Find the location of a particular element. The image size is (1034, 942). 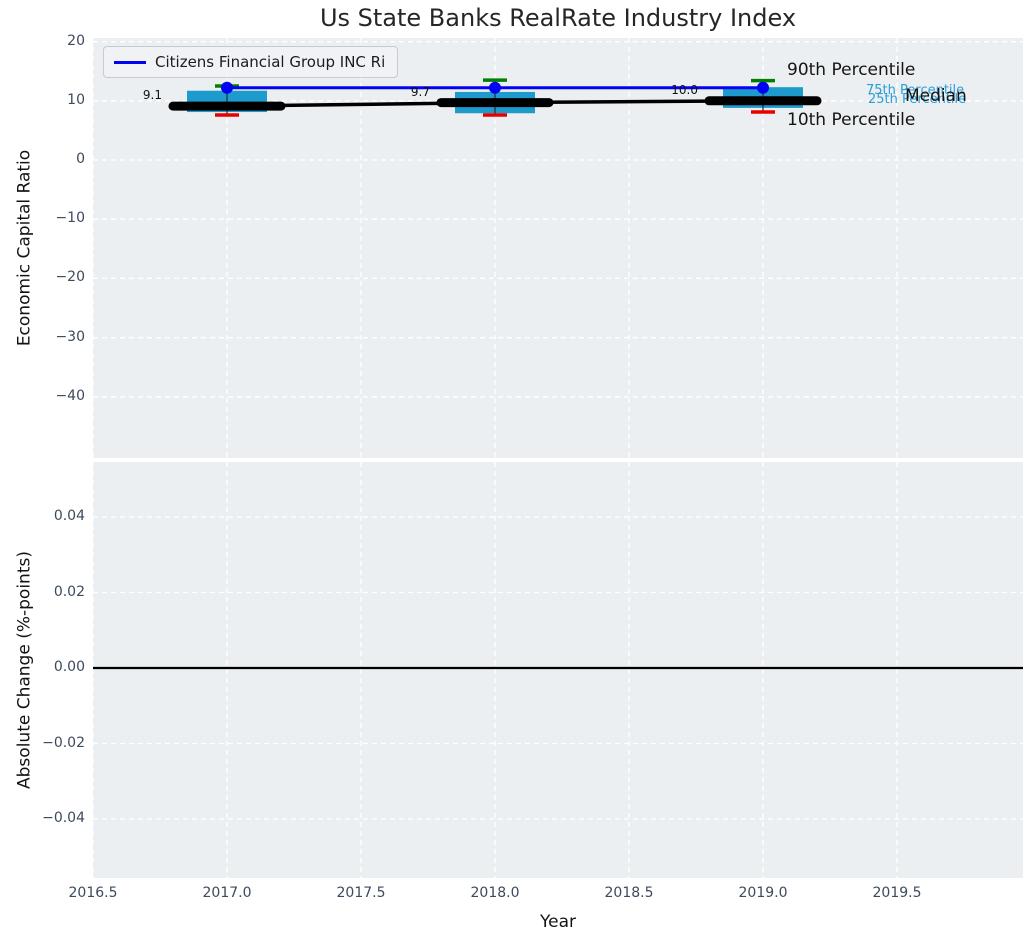

y-tick-label-top: 10 is located at coordinates (76, 99).